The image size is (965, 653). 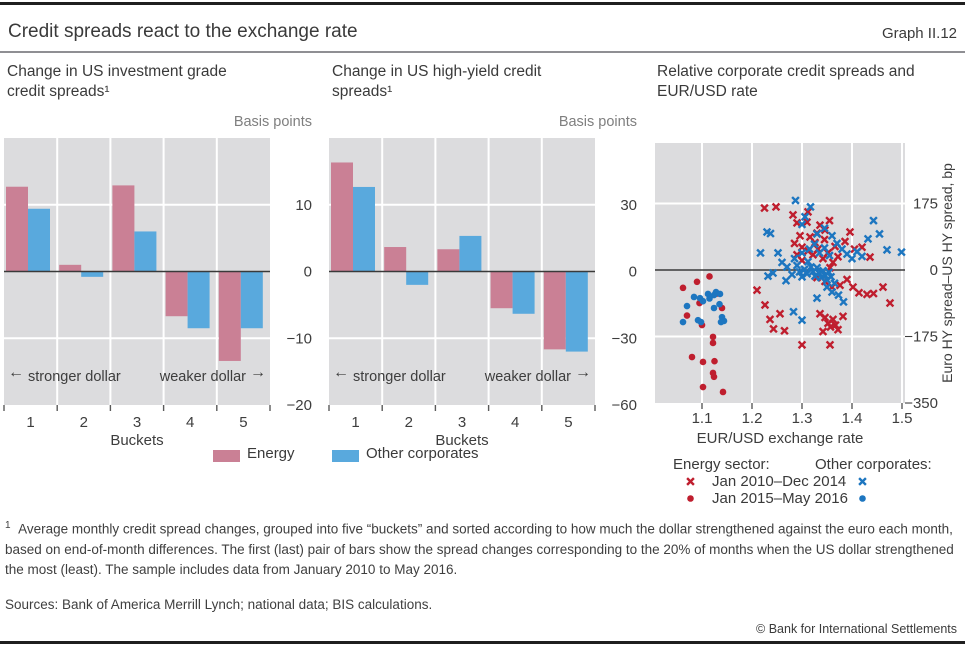 What do you see at coordinates (157, 322) in the screenshot?
I see `axis: 1 2 3 4 5 10 0 −10 −20 Buckets` at bounding box center [157, 322].